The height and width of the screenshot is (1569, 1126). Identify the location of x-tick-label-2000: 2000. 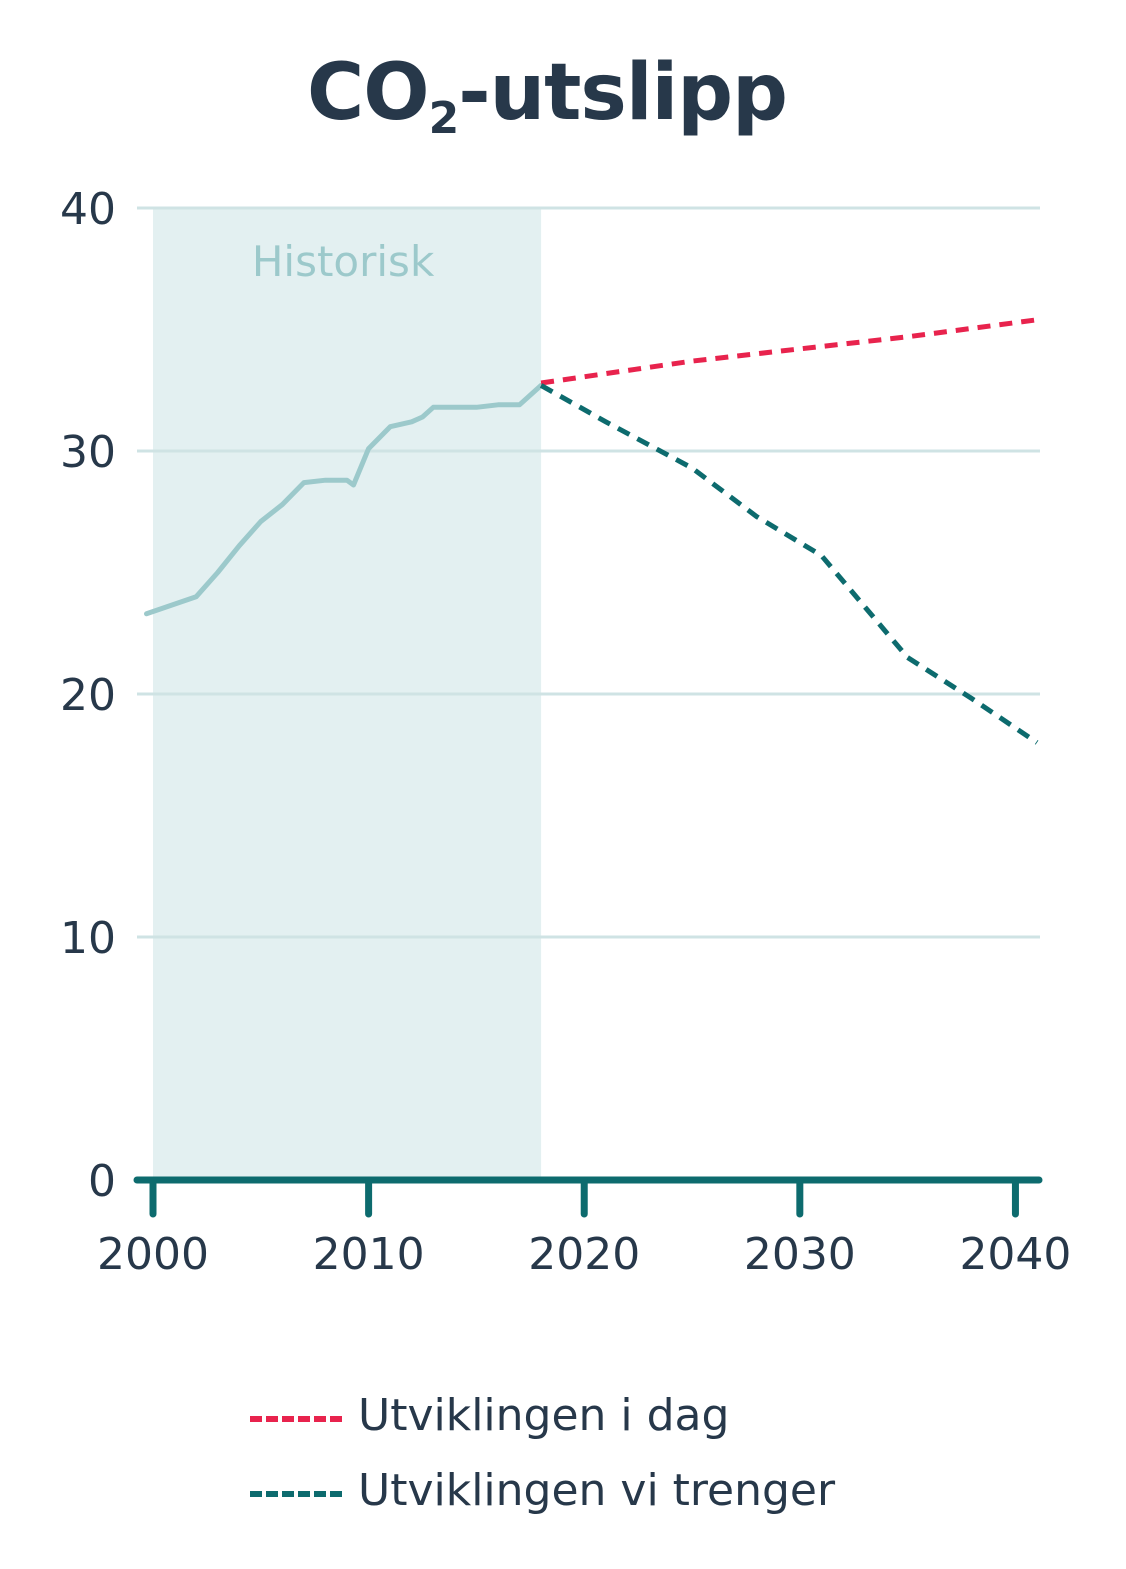
(153, 1254).